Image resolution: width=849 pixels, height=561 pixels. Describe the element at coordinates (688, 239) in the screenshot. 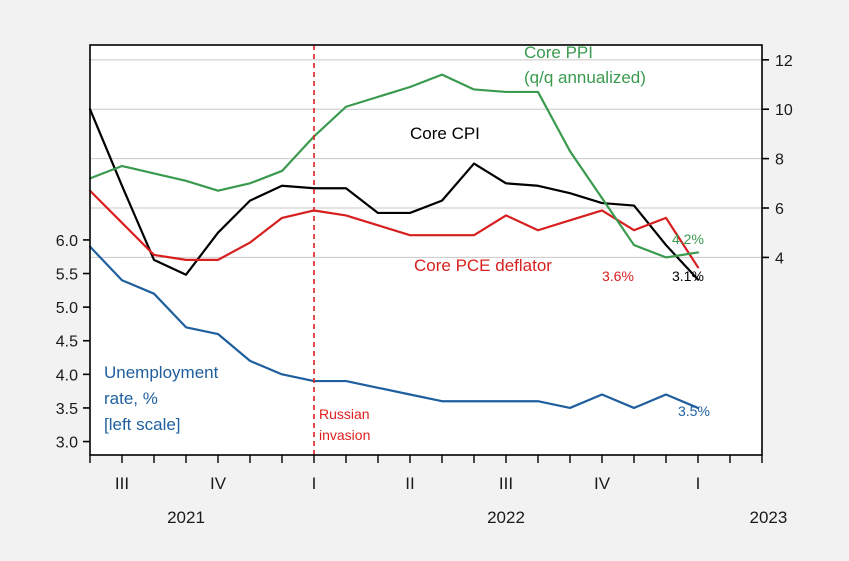

I see `end-value-label-core-ppi-q-q-annualized: 4.2%` at that location.